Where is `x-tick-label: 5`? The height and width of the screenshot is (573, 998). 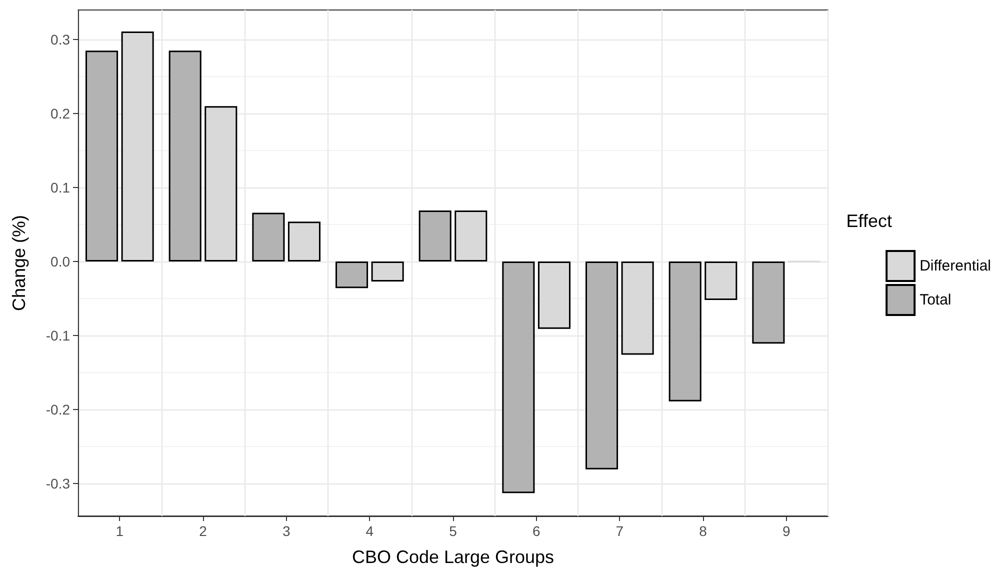
x-tick-label: 5 is located at coordinates (453, 531).